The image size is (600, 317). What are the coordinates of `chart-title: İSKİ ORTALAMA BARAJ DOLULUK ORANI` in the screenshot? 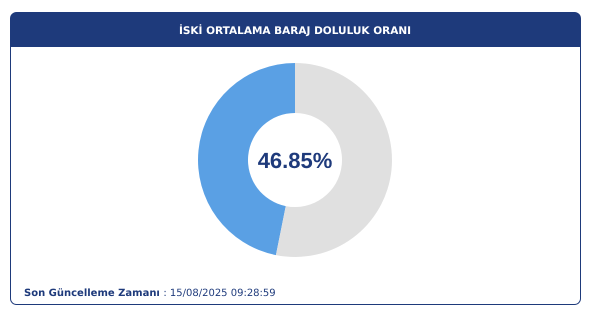 It's located at (295, 30).